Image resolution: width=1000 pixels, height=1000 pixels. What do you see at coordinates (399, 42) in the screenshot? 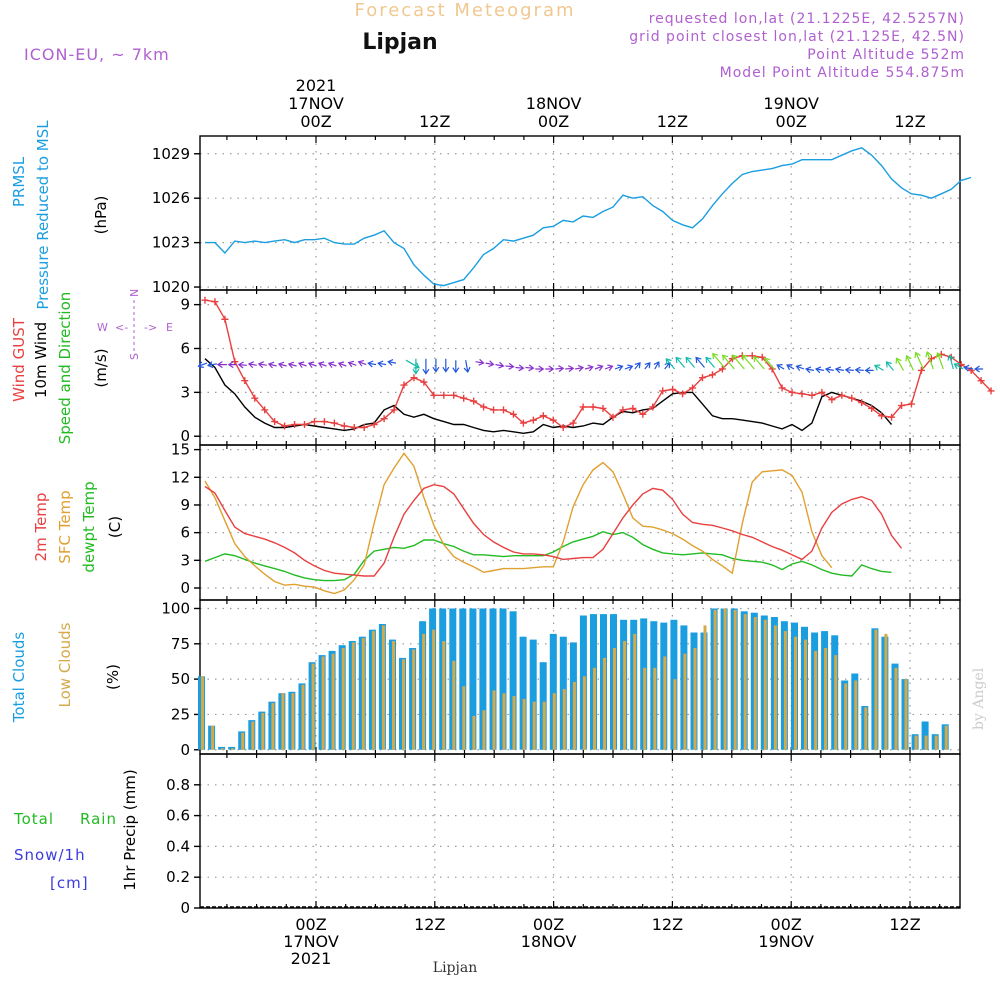
I see `location-title: Lipjan` at bounding box center [399, 42].